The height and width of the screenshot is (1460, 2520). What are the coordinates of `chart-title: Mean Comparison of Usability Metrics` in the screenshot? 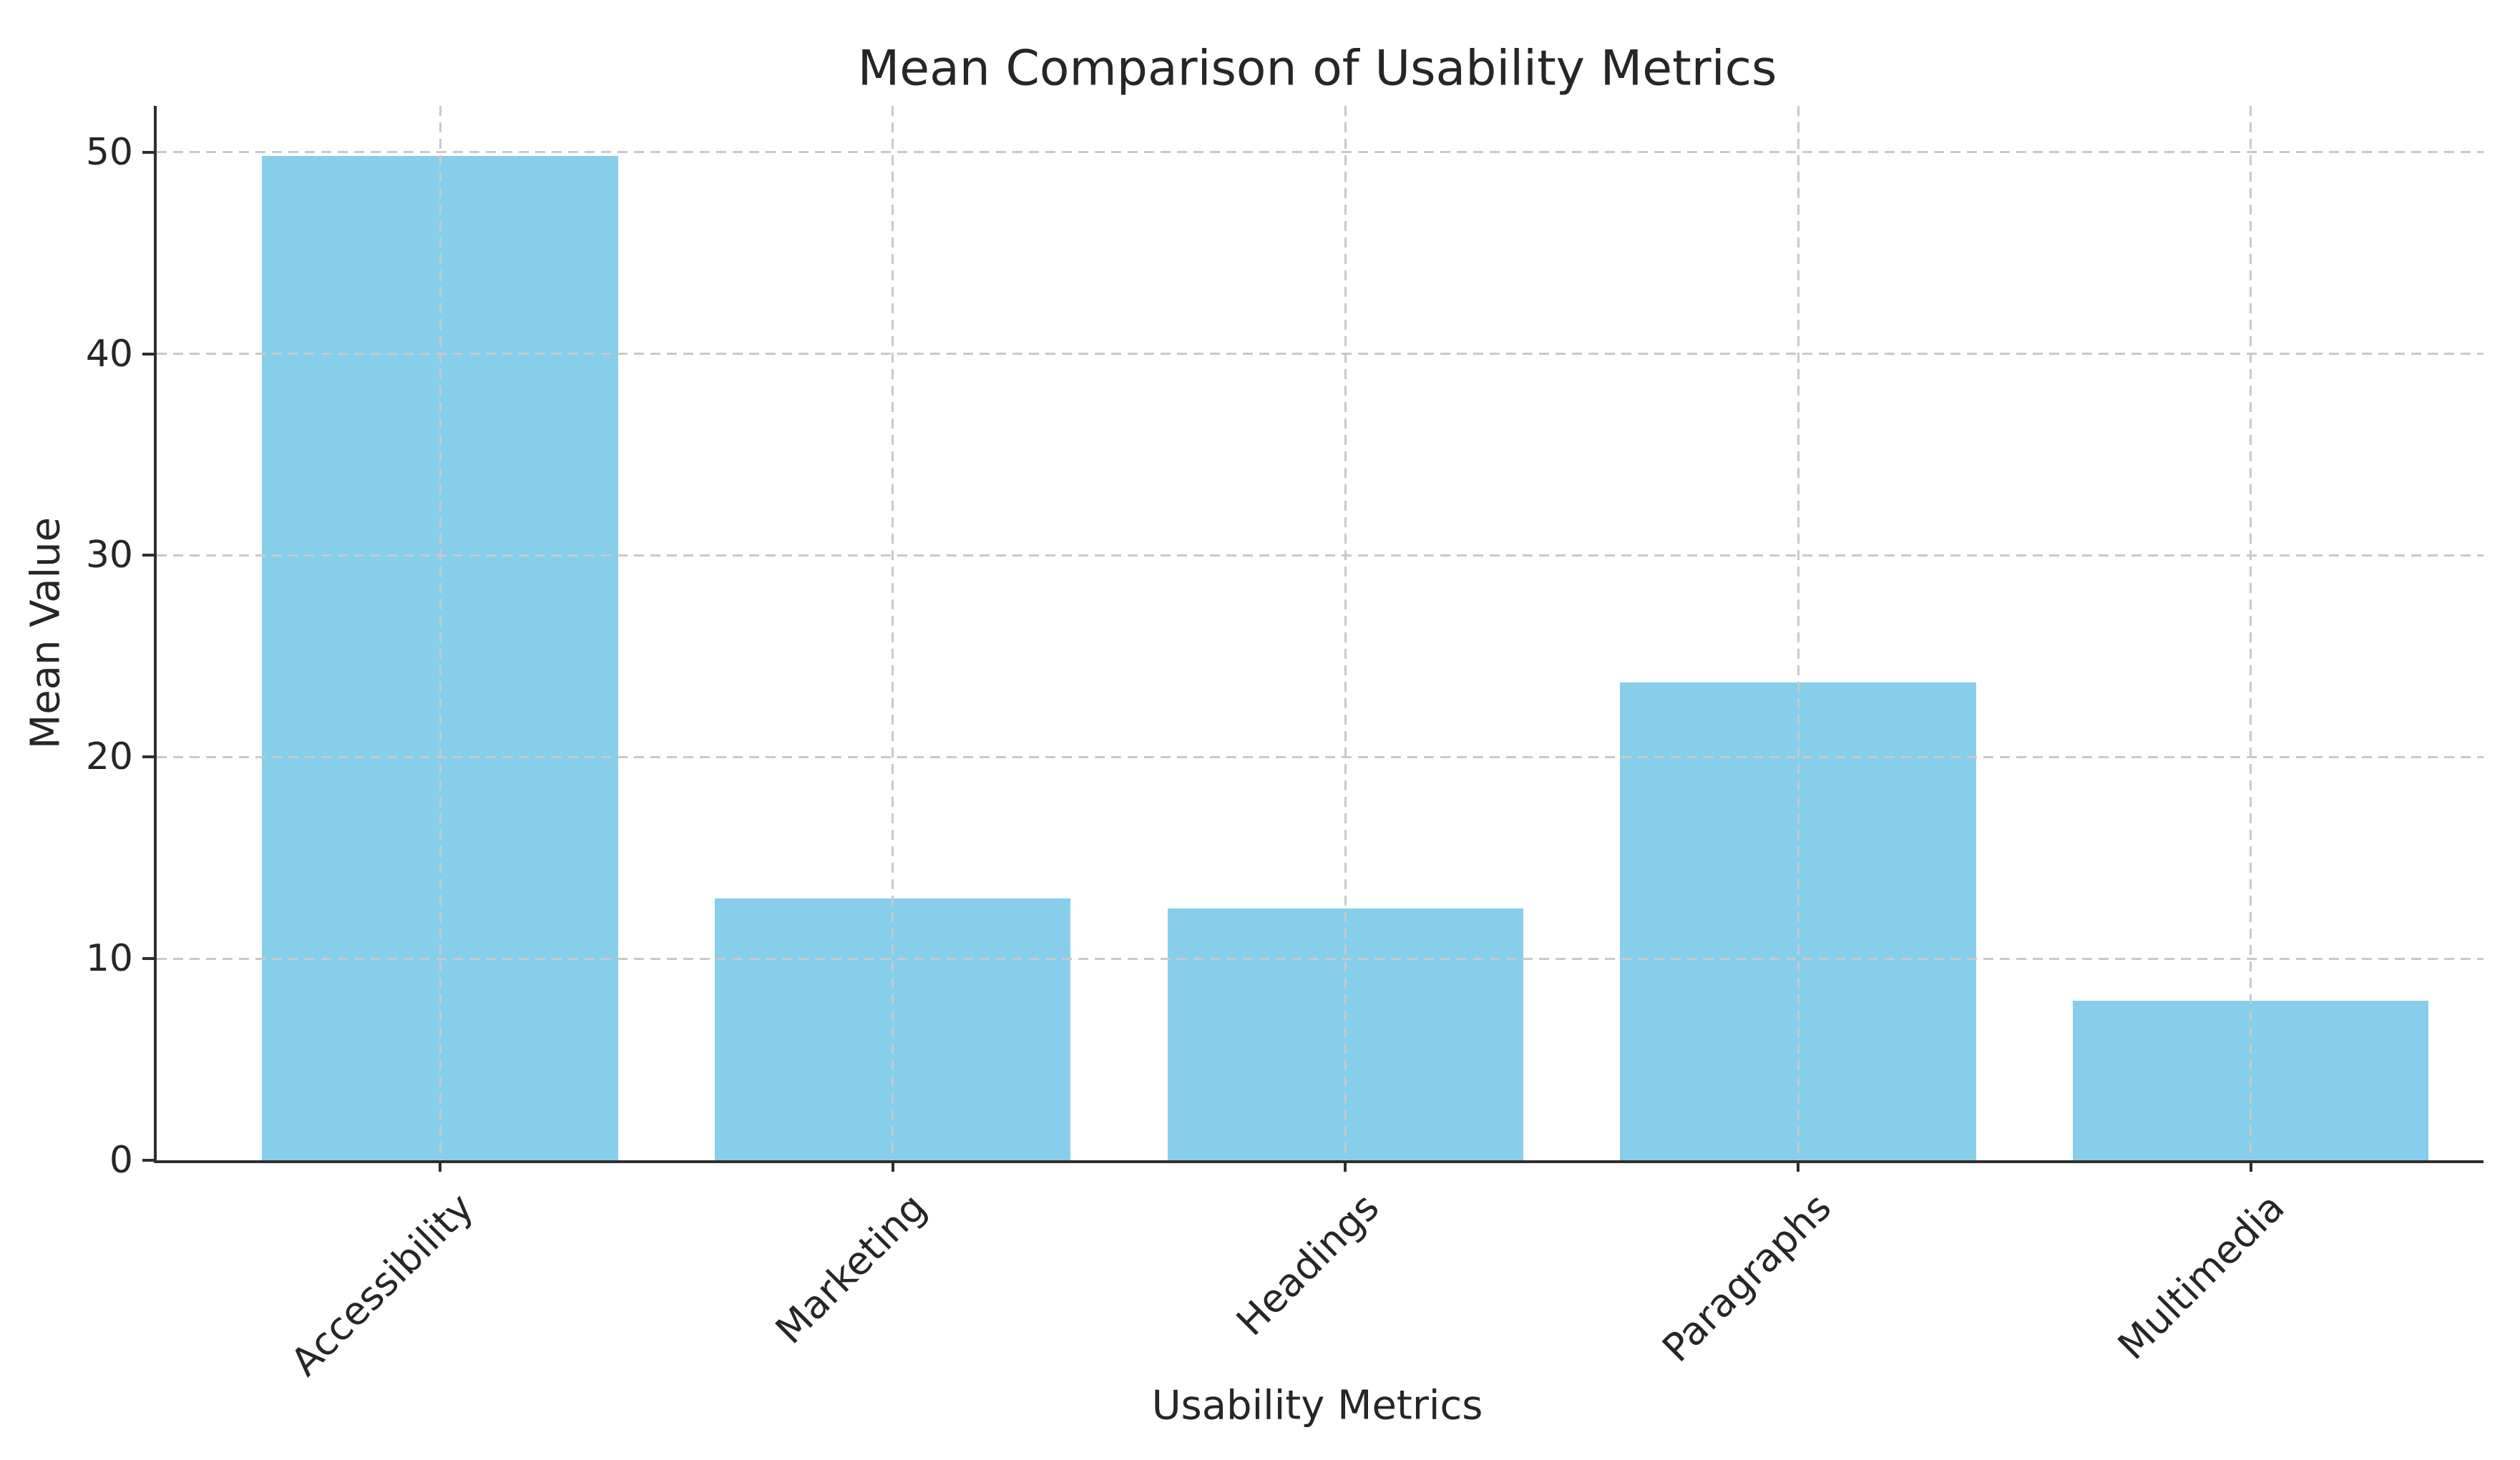 It's located at (1317, 69).